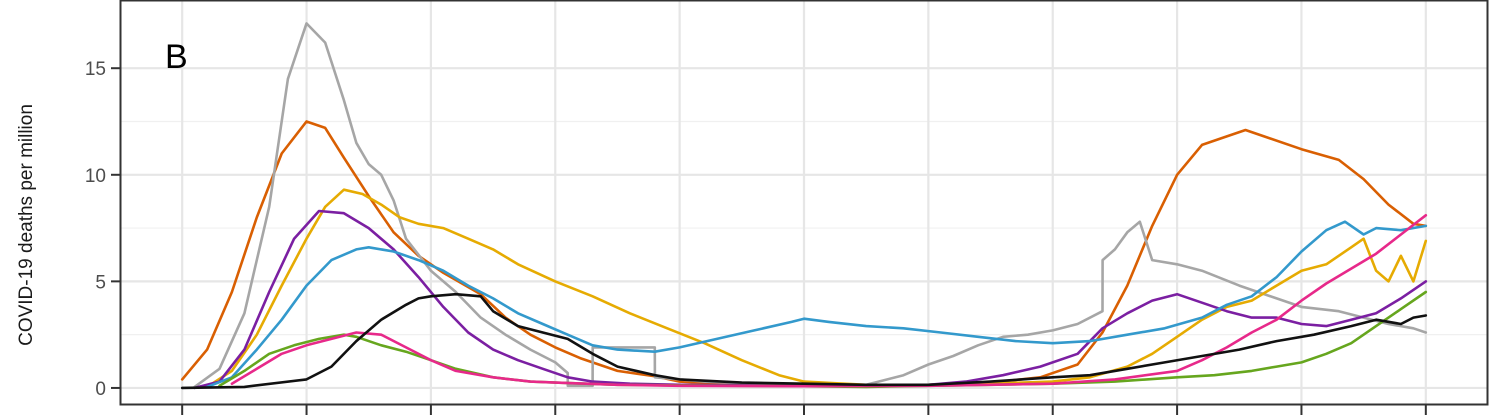 This screenshot has height=420, width=1500. What do you see at coordinates (26, 225) in the screenshot?
I see `y-axis-title: COVID-19 deaths per million` at bounding box center [26, 225].